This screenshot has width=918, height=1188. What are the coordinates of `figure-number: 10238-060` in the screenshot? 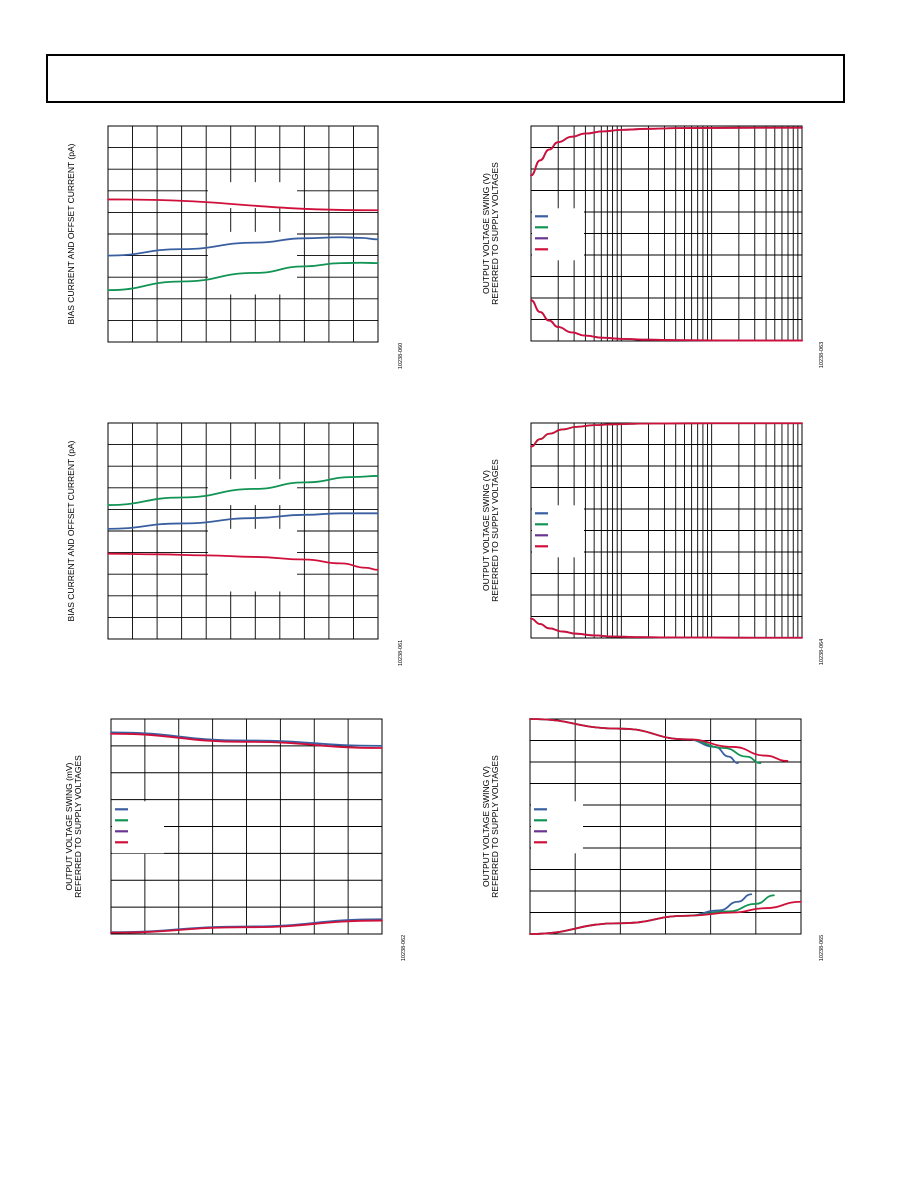 It's located at (401, 356).